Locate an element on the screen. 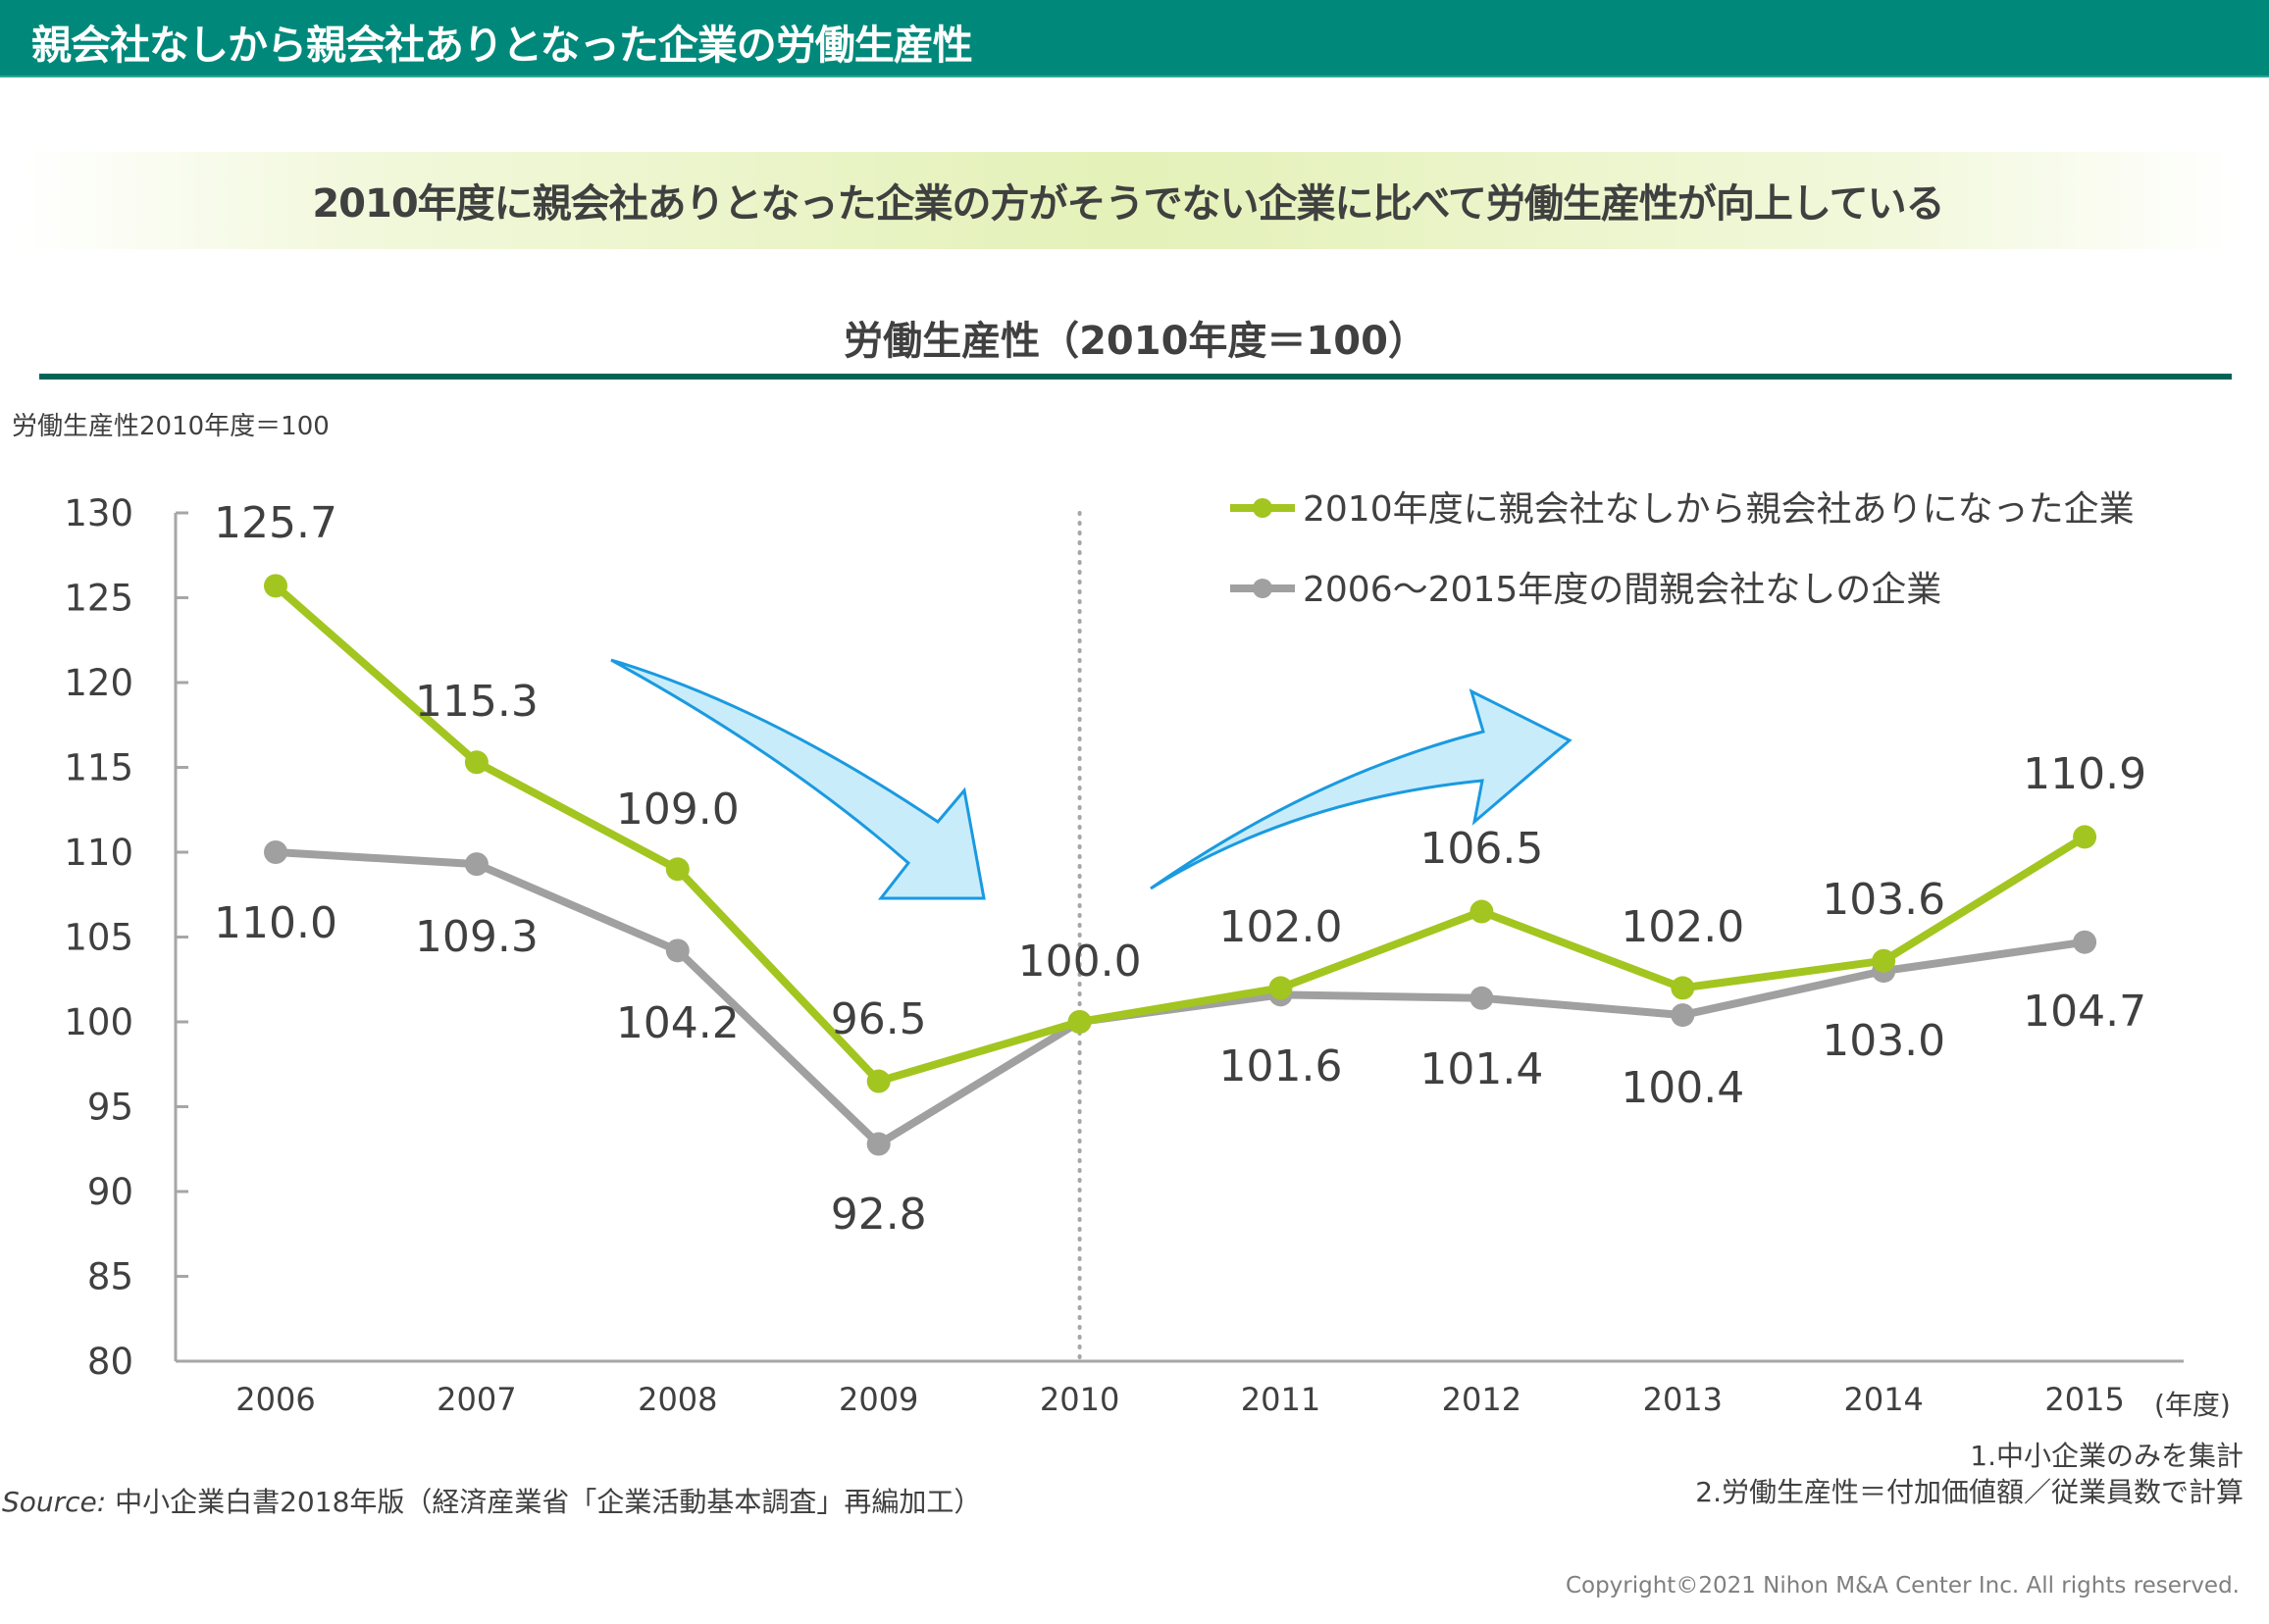 This screenshot has height=1624, width=2269. x-tick-label: 2007 is located at coordinates (476, 1399).